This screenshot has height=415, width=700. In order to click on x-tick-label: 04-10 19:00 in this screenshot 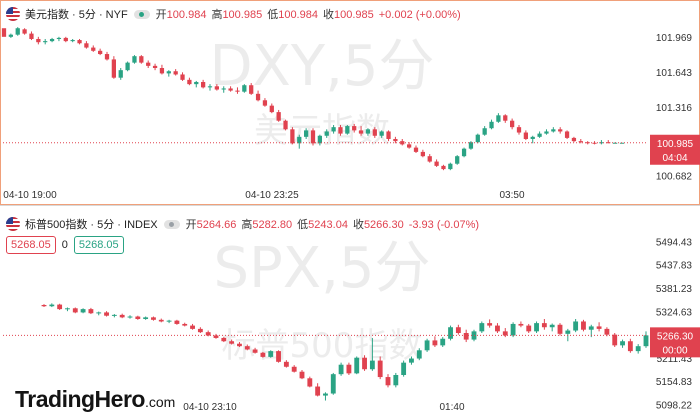, I will do `click(30, 195)`.